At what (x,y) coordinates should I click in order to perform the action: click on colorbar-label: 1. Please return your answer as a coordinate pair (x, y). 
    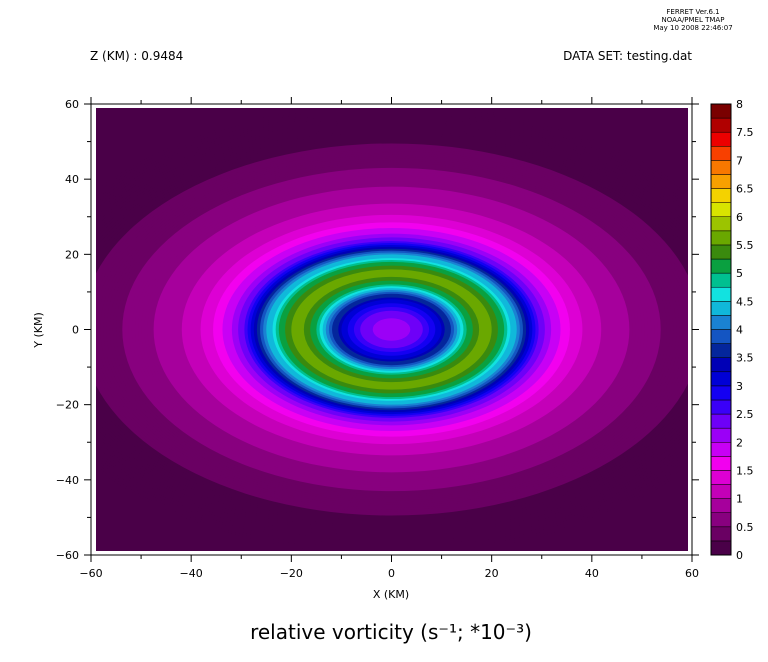
    Looking at the image, I should click on (739, 499).